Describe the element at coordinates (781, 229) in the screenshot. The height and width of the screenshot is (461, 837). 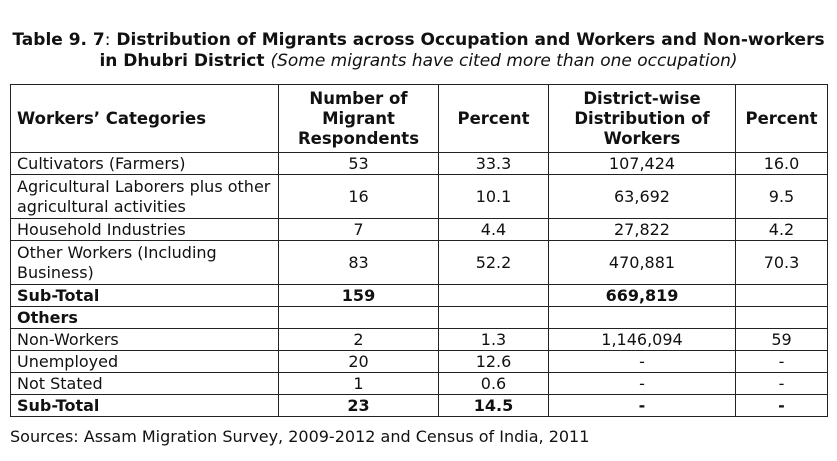
I see `row-district-percent: 4.2` at that location.